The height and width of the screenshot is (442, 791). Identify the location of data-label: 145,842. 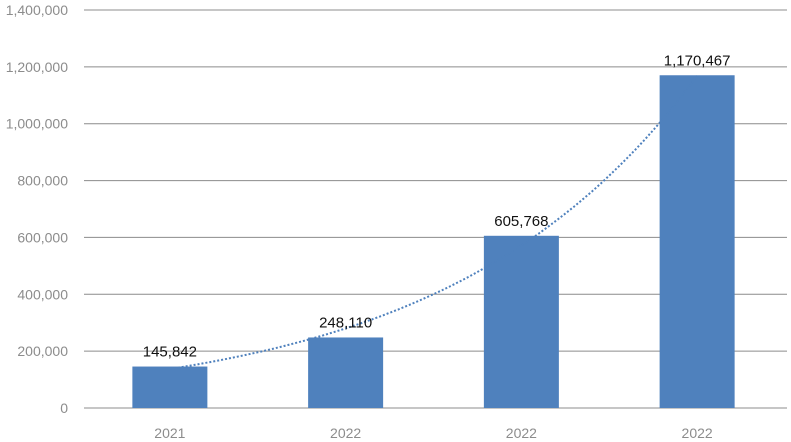
(170, 352).